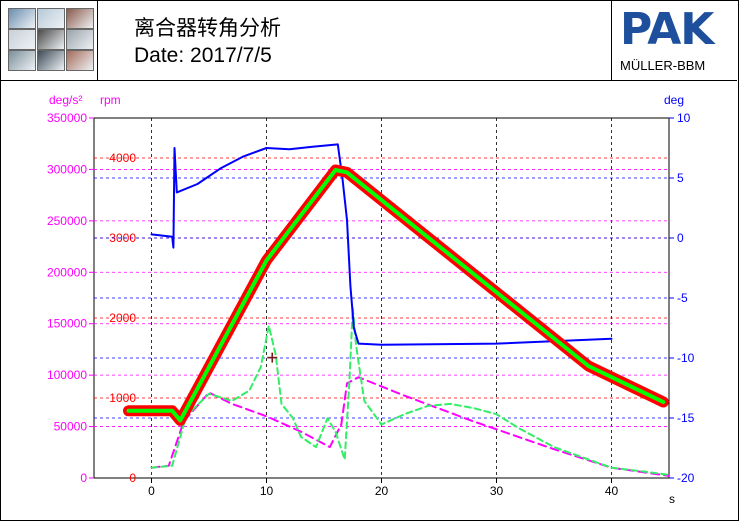 Image resolution: width=739 pixels, height=521 pixels. I want to click on x-axis-label: s, so click(672, 499).